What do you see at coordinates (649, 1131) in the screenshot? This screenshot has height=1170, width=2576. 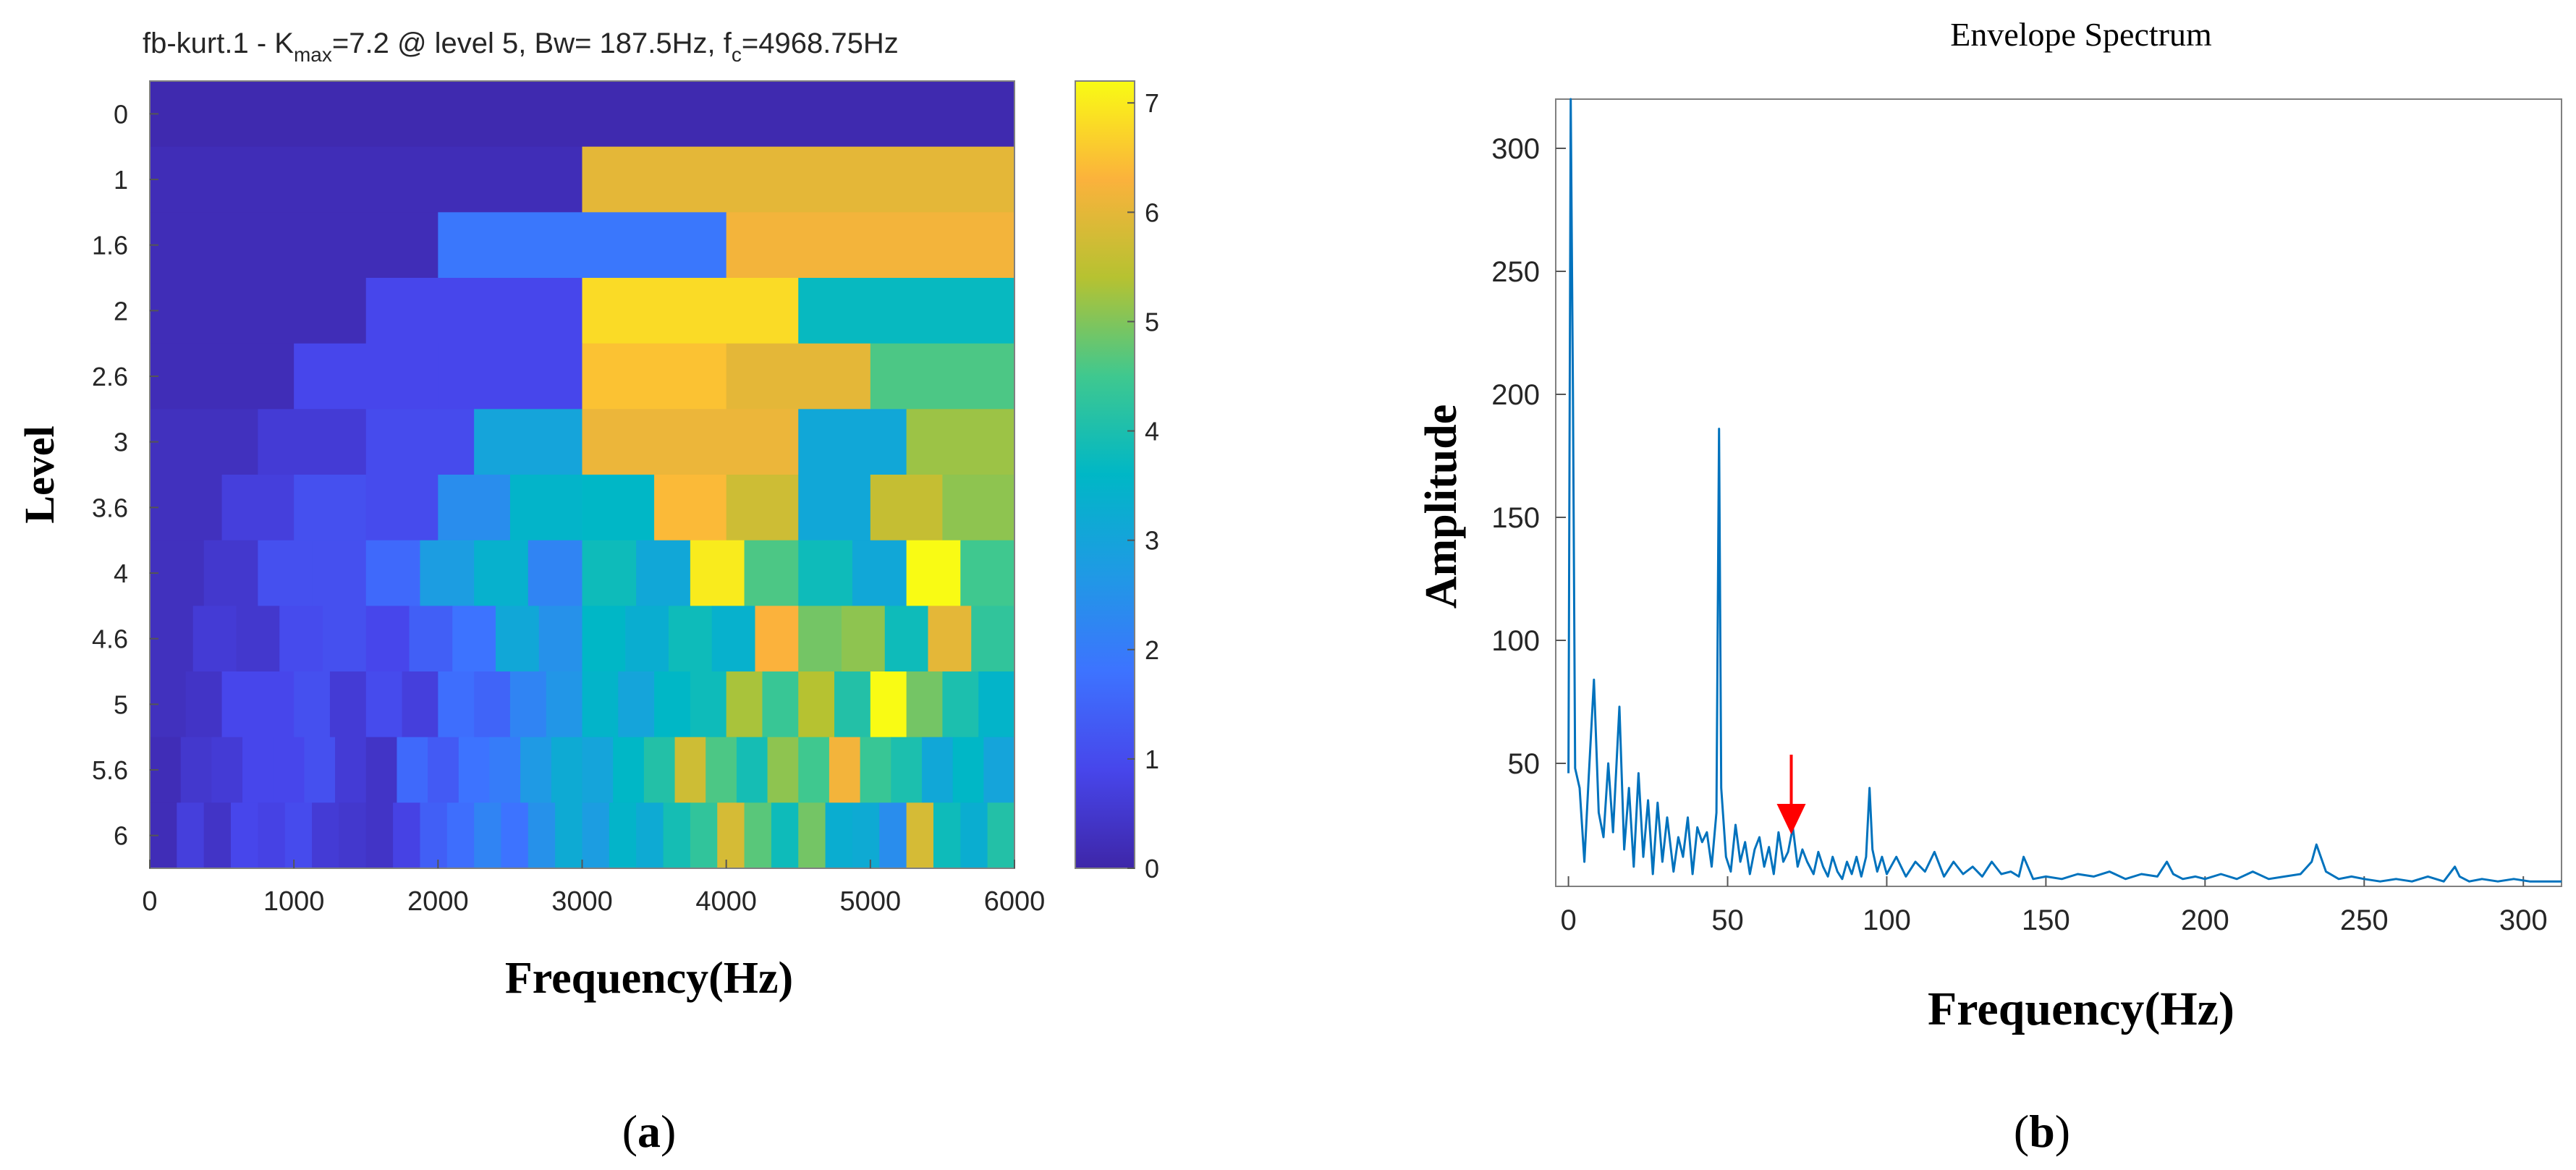 I see `panel-a-label: (a)` at bounding box center [649, 1131].